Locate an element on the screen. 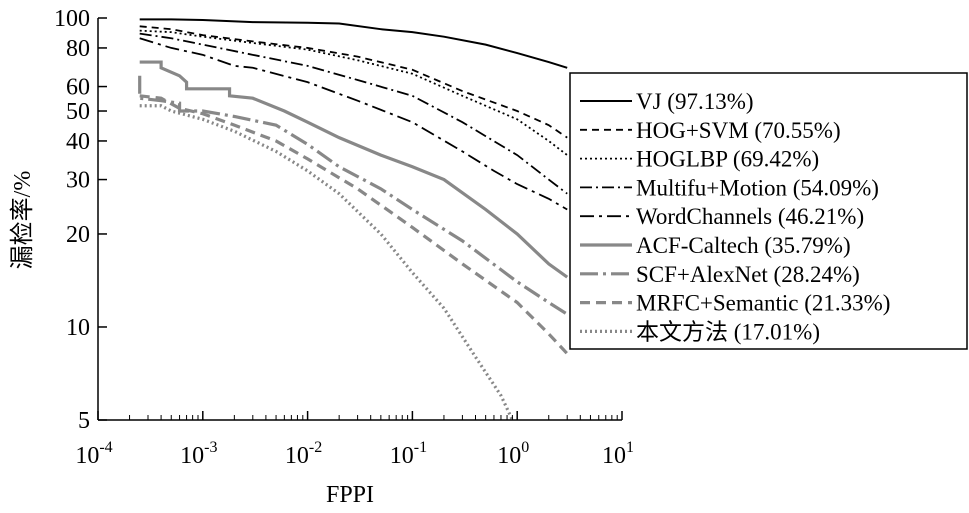 The width and height of the screenshot is (969, 513). y-tick-label-7: 80 is located at coordinates (78, 49).